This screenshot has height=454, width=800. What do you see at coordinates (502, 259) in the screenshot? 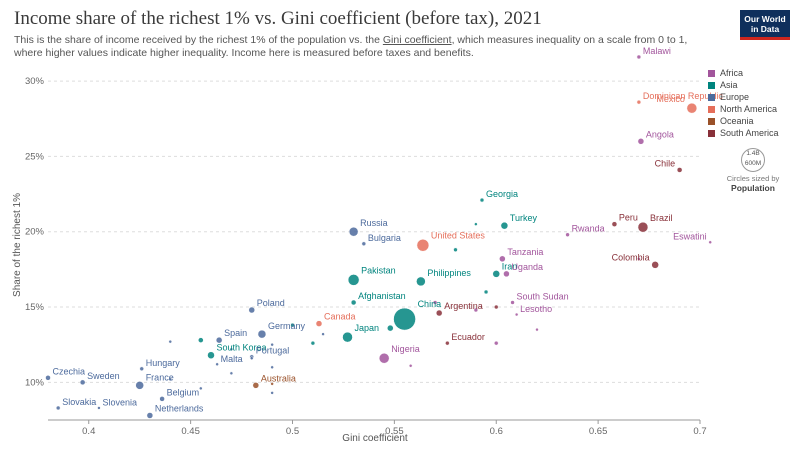
I see `point-tanzania` at bounding box center [502, 259].